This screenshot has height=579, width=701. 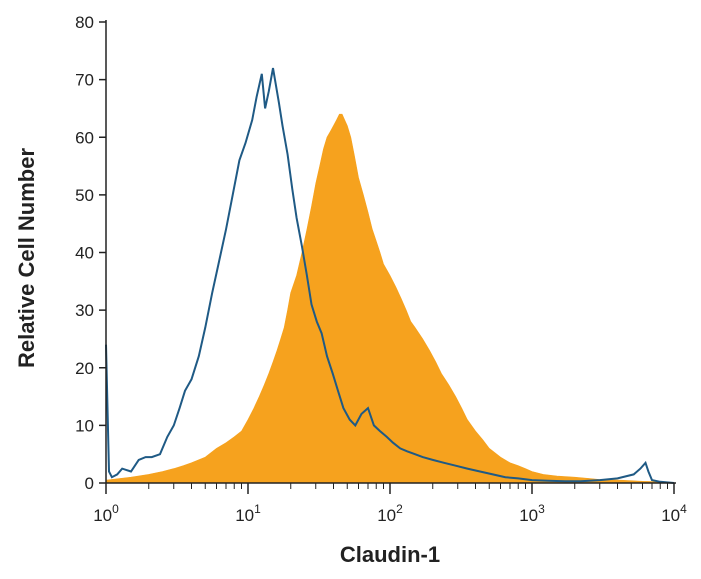 I want to click on y-tick-label: 60, so click(x=84, y=137).